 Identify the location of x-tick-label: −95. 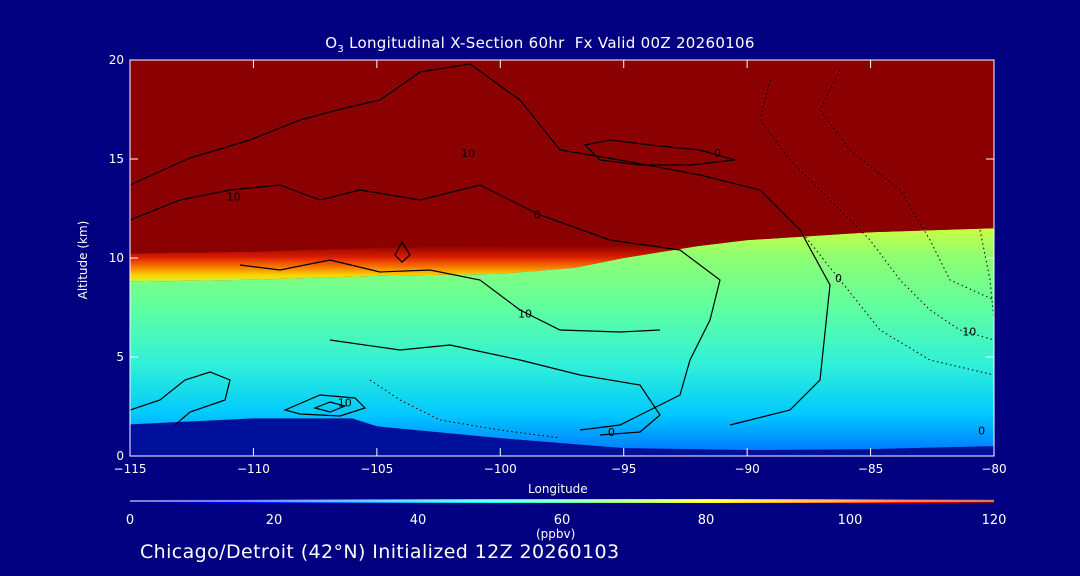
(623, 469).